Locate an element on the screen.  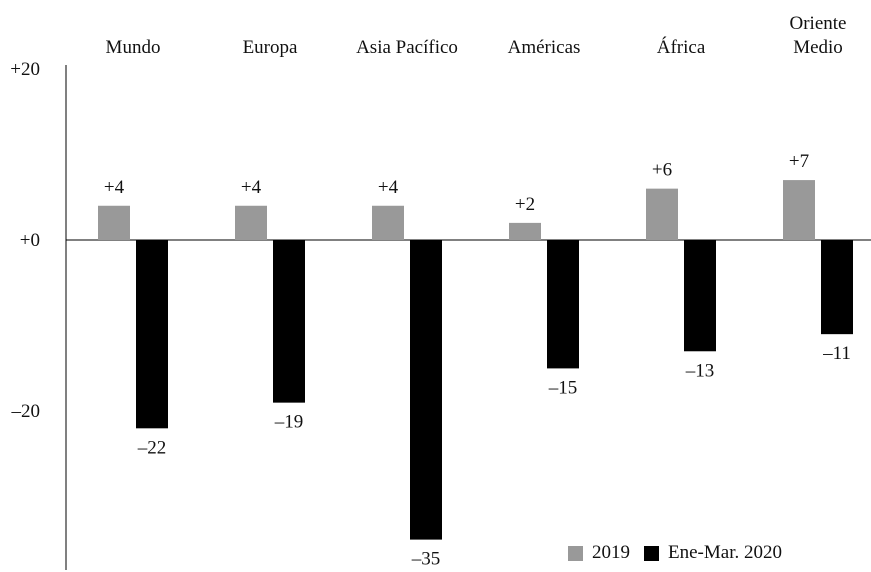
data-label: –15 is located at coordinates (563, 387).